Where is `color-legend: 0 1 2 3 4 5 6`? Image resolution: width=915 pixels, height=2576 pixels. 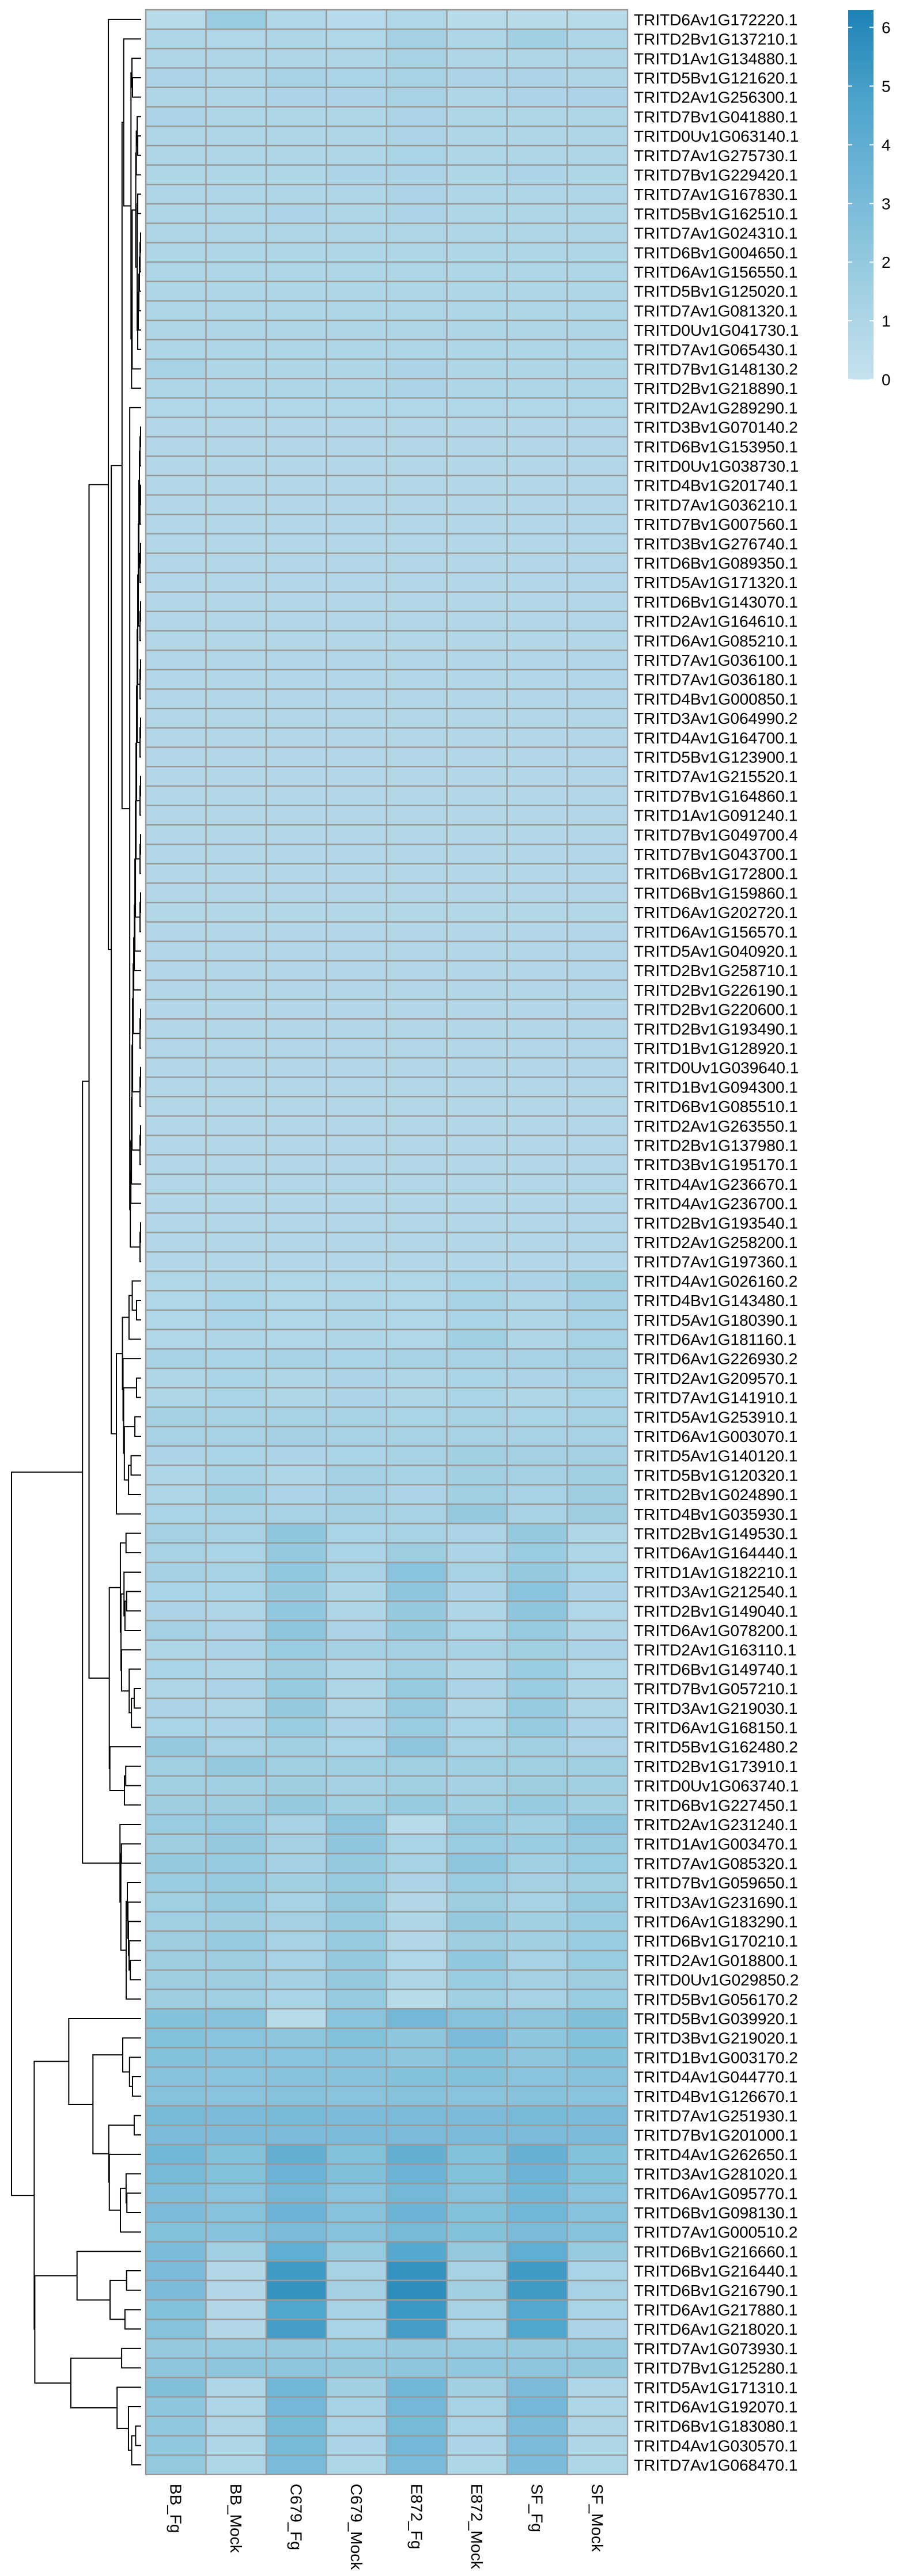 color-legend: 0 1 2 3 4 5 6 is located at coordinates (869, 199).